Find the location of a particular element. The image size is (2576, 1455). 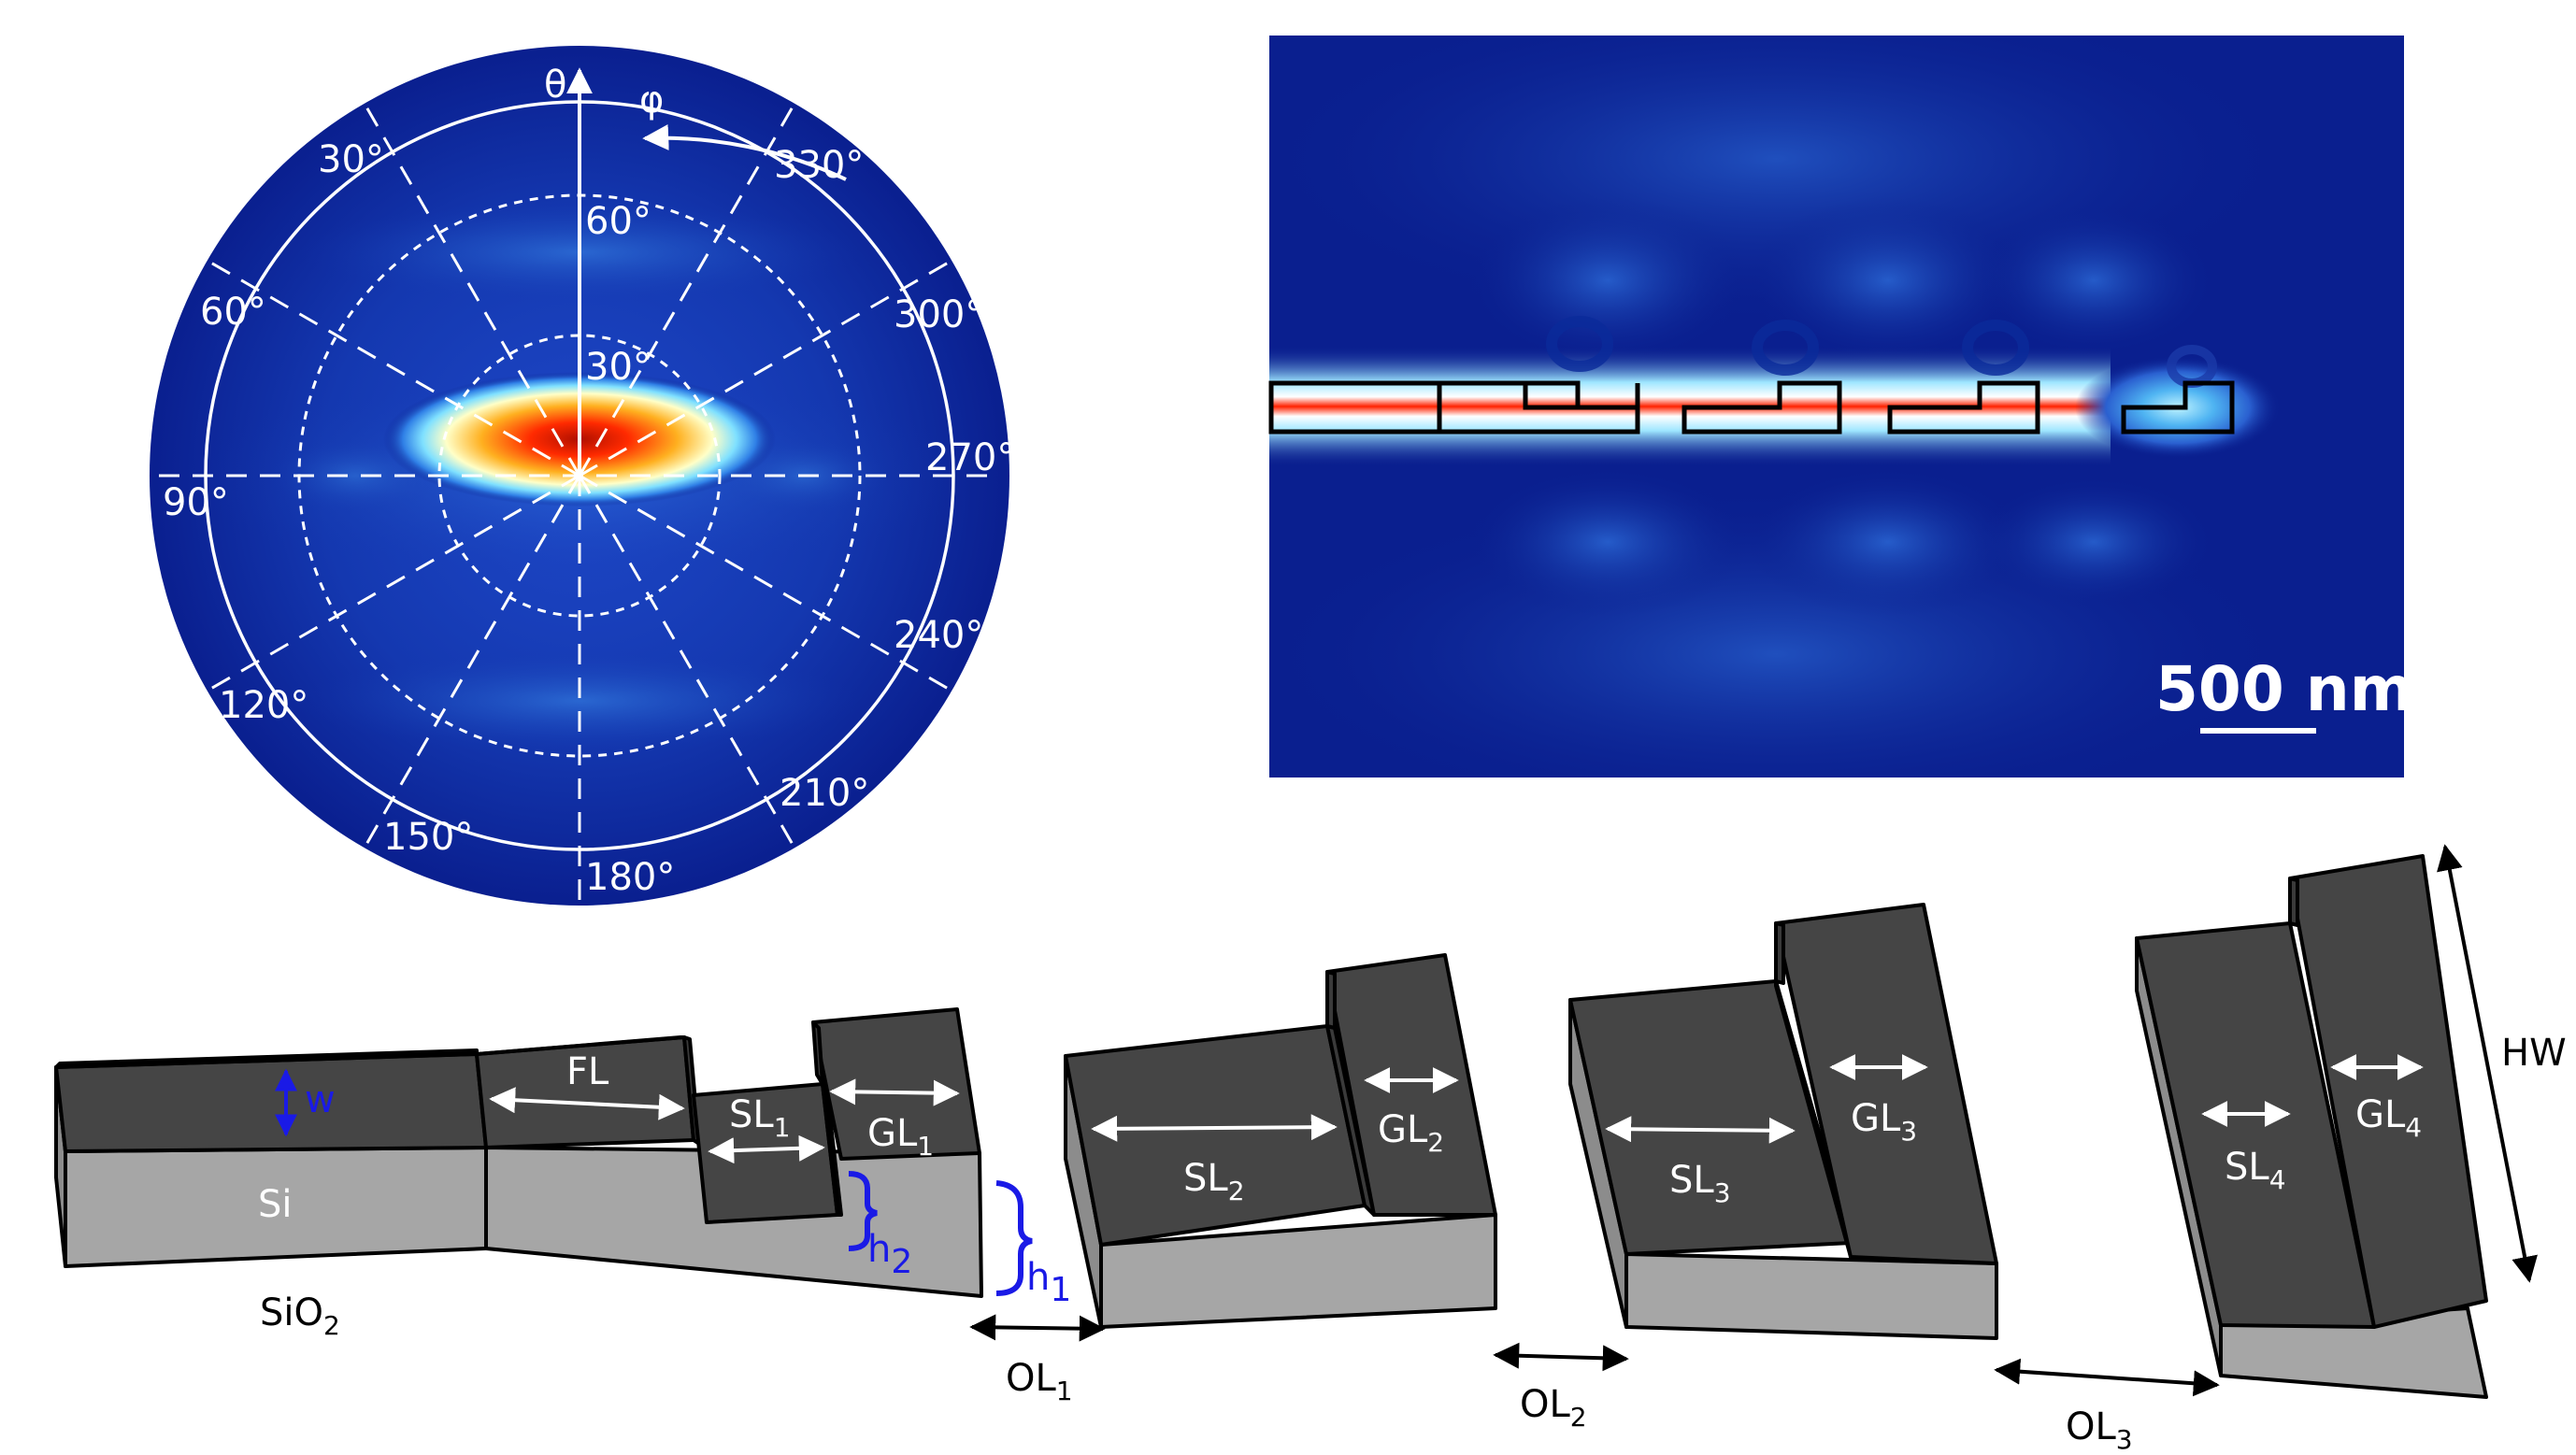

phi-symbol: φ is located at coordinates (651, 99).